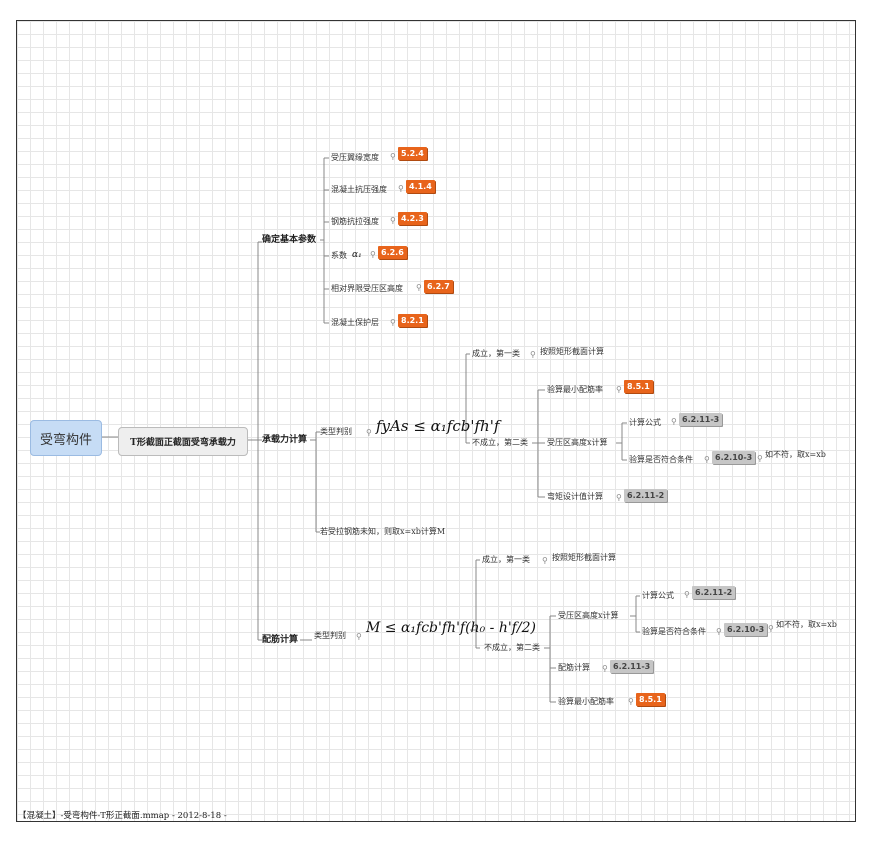  I want to click on param-item: 混凝土保护层, so click(355, 322).